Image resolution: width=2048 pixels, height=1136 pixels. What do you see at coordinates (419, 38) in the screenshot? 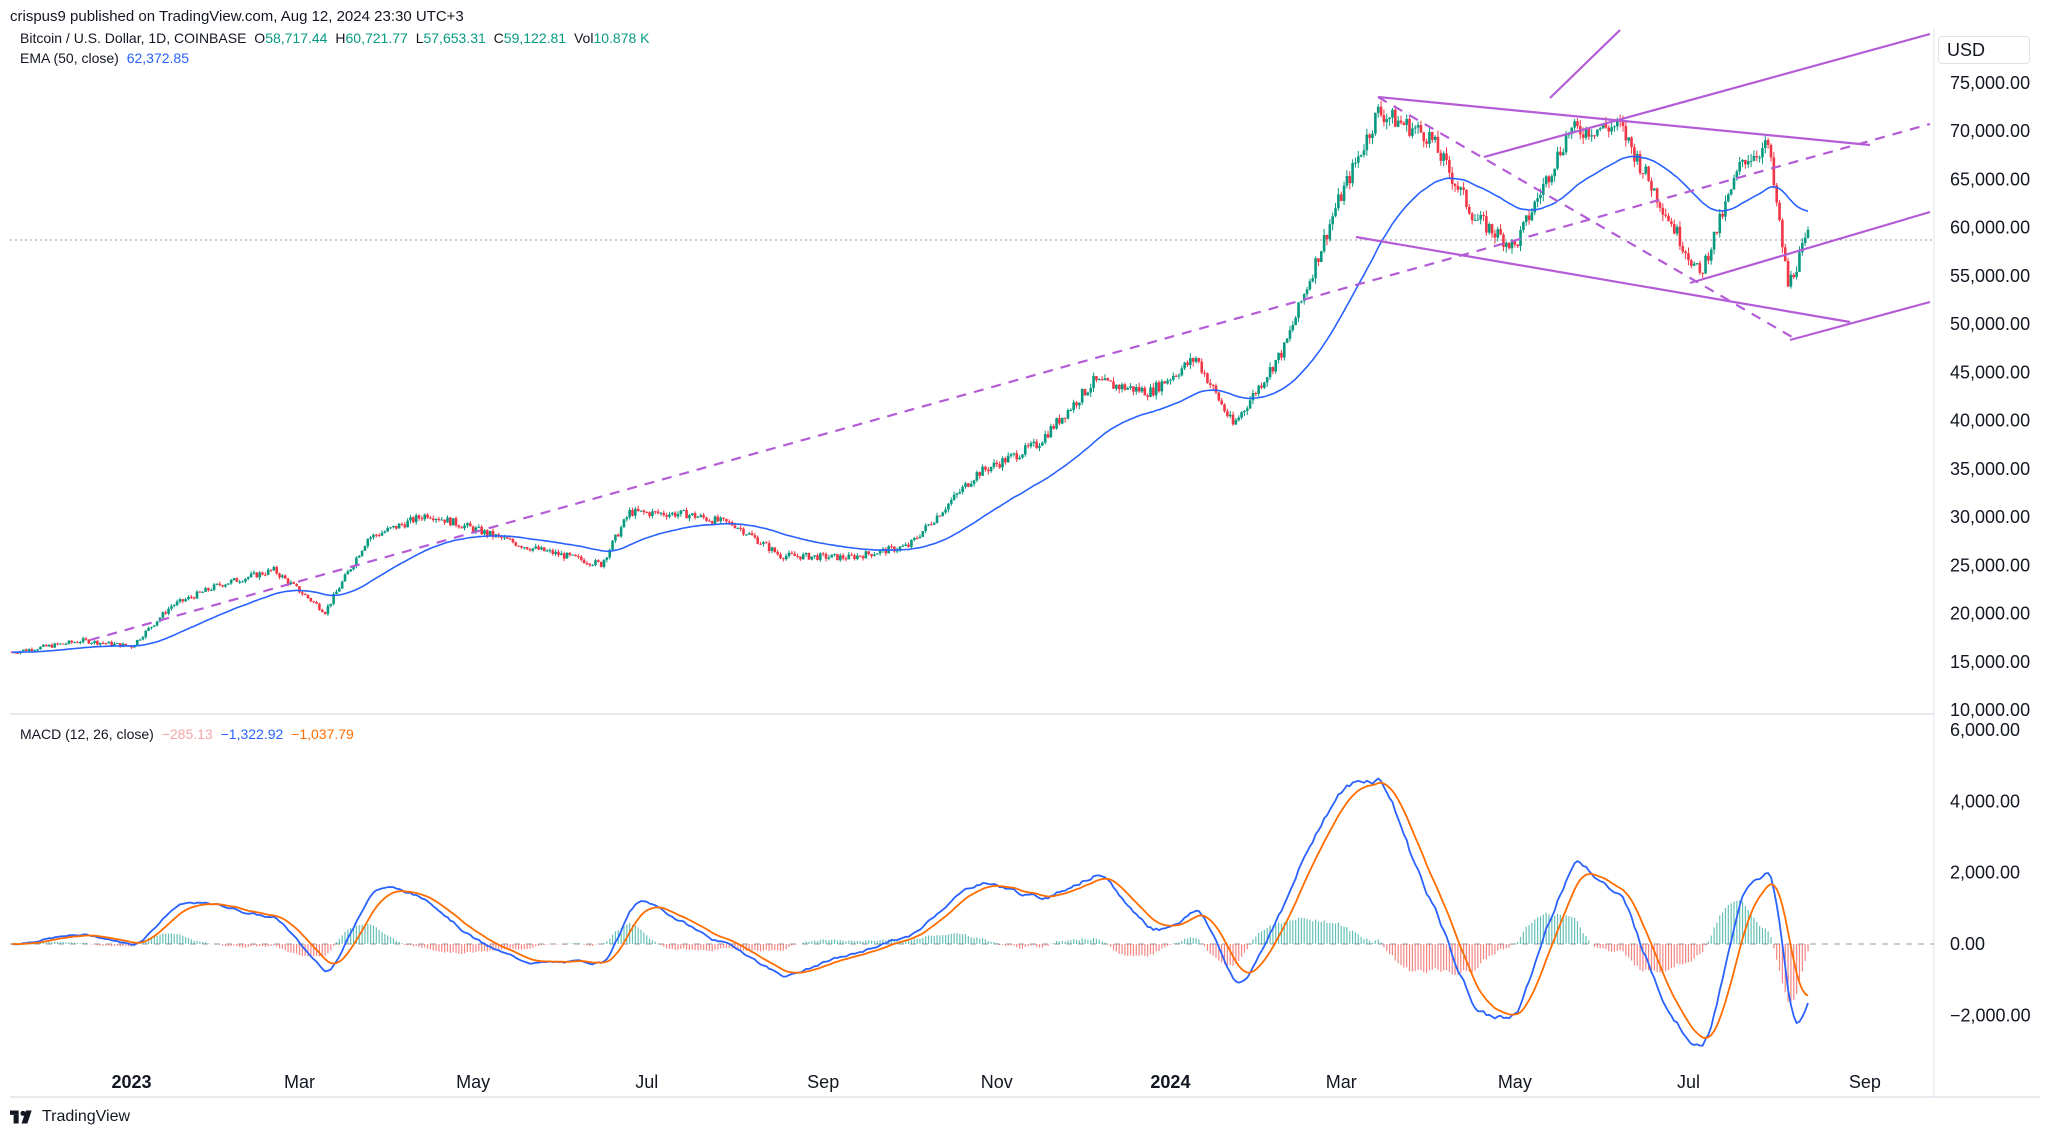
I see `low-label: L` at bounding box center [419, 38].